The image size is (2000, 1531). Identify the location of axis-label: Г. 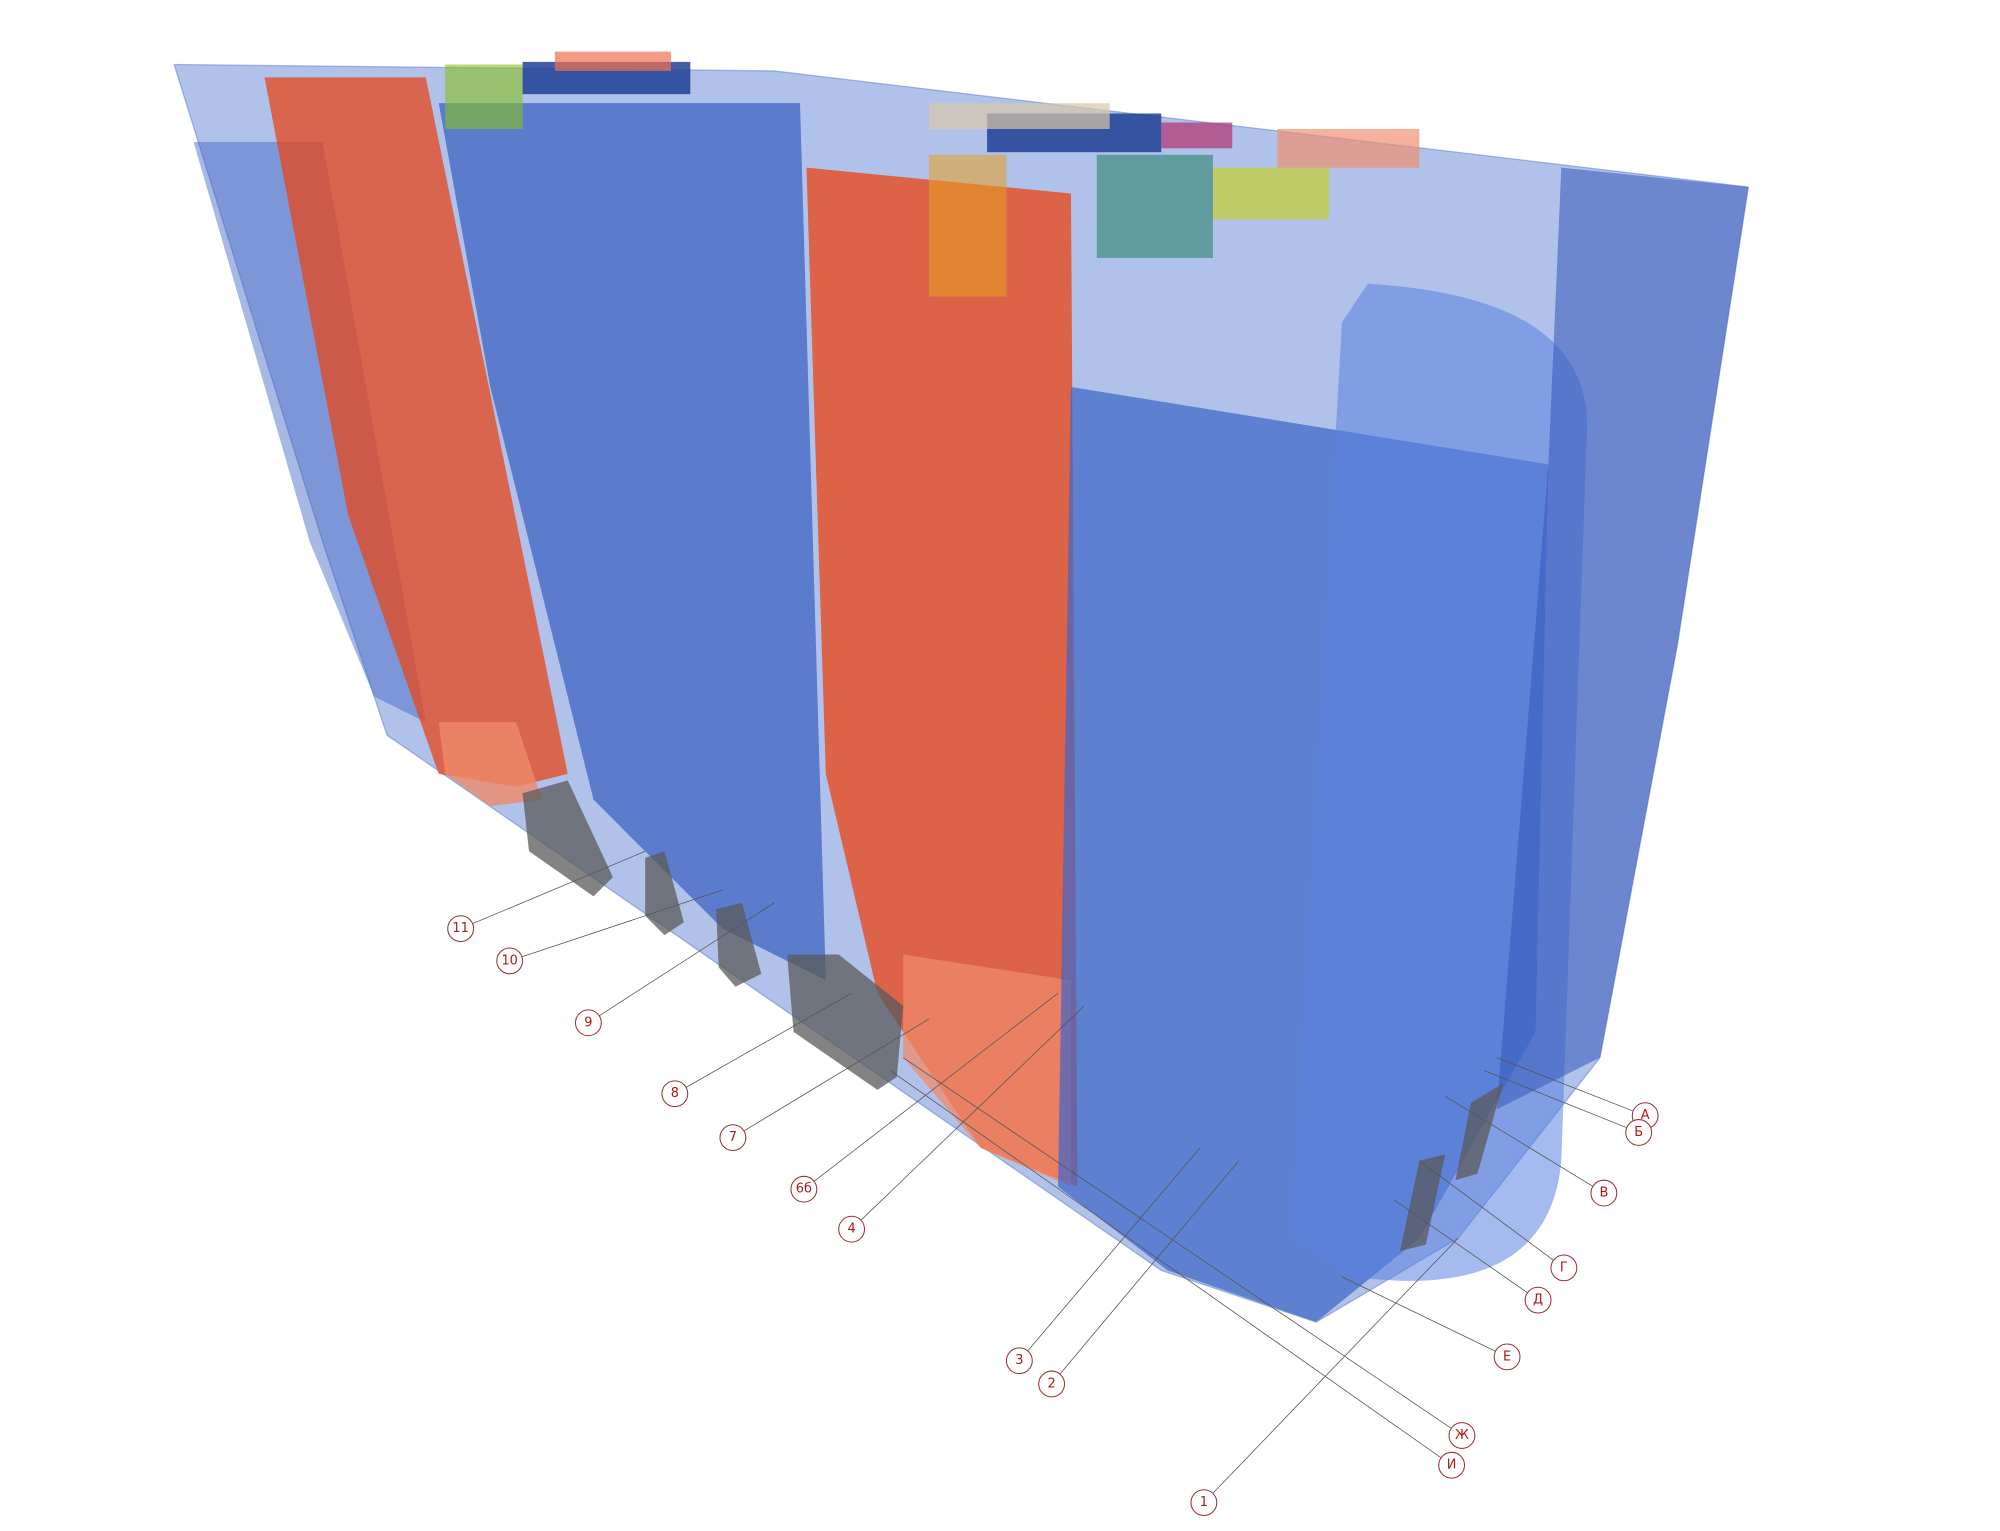
(1564, 1267).